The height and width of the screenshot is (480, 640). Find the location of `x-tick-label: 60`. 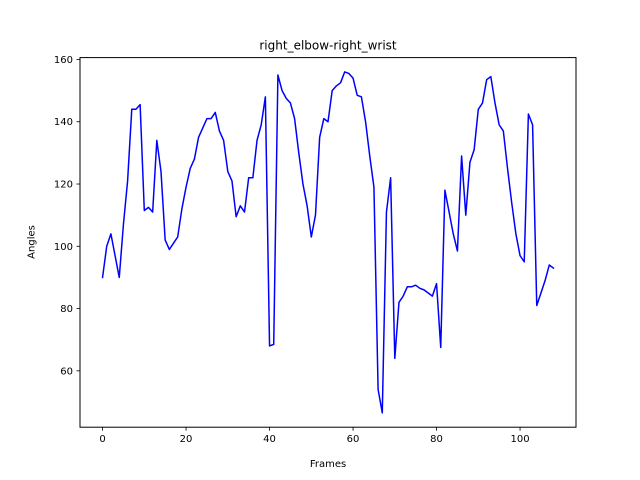

x-tick-label: 60 is located at coordinates (353, 439).